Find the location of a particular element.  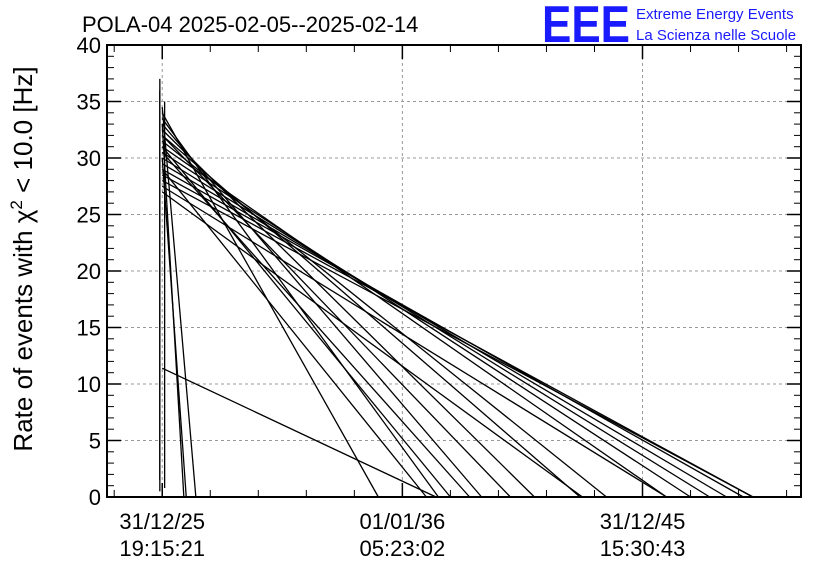

y-tick-label: 10 is located at coordinates (89, 384).